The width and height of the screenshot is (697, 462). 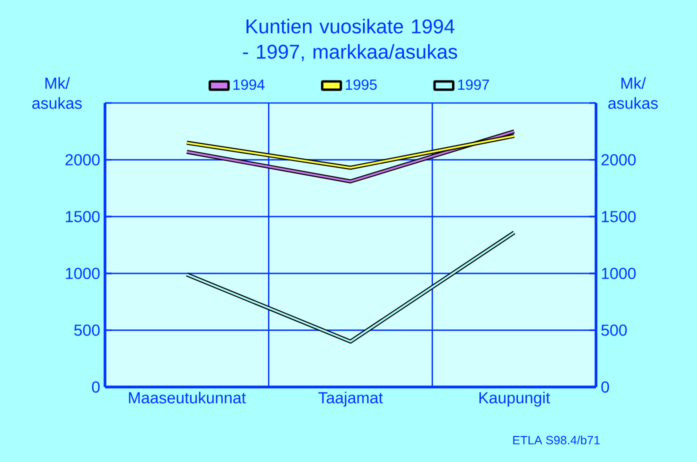 I want to click on y-tick-label: 2000, so click(x=82, y=160).